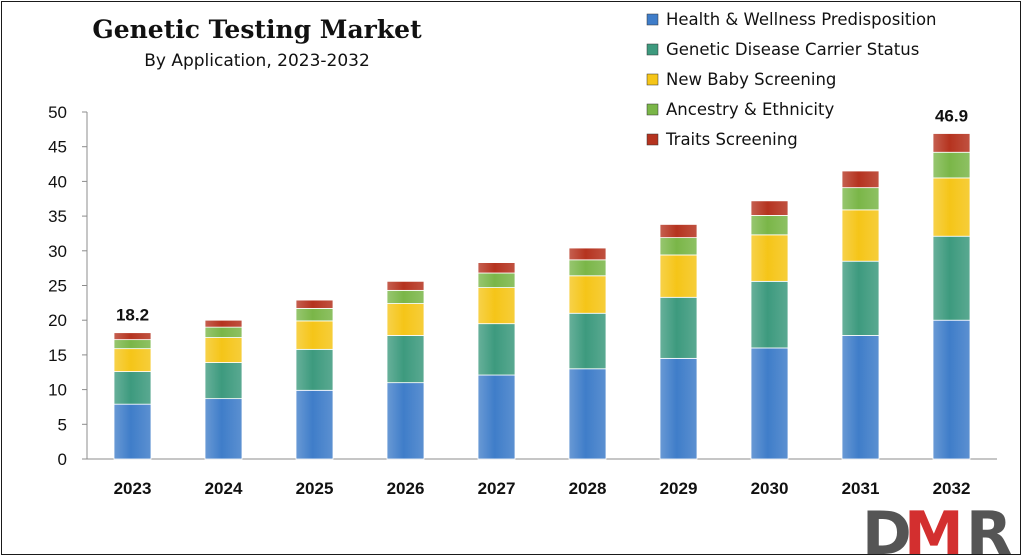 The width and height of the screenshot is (1024, 558). What do you see at coordinates (792, 49) in the screenshot?
I see `legend-entry-label: Genetic Disease Carrier Status` at bounding box center [792, 49].